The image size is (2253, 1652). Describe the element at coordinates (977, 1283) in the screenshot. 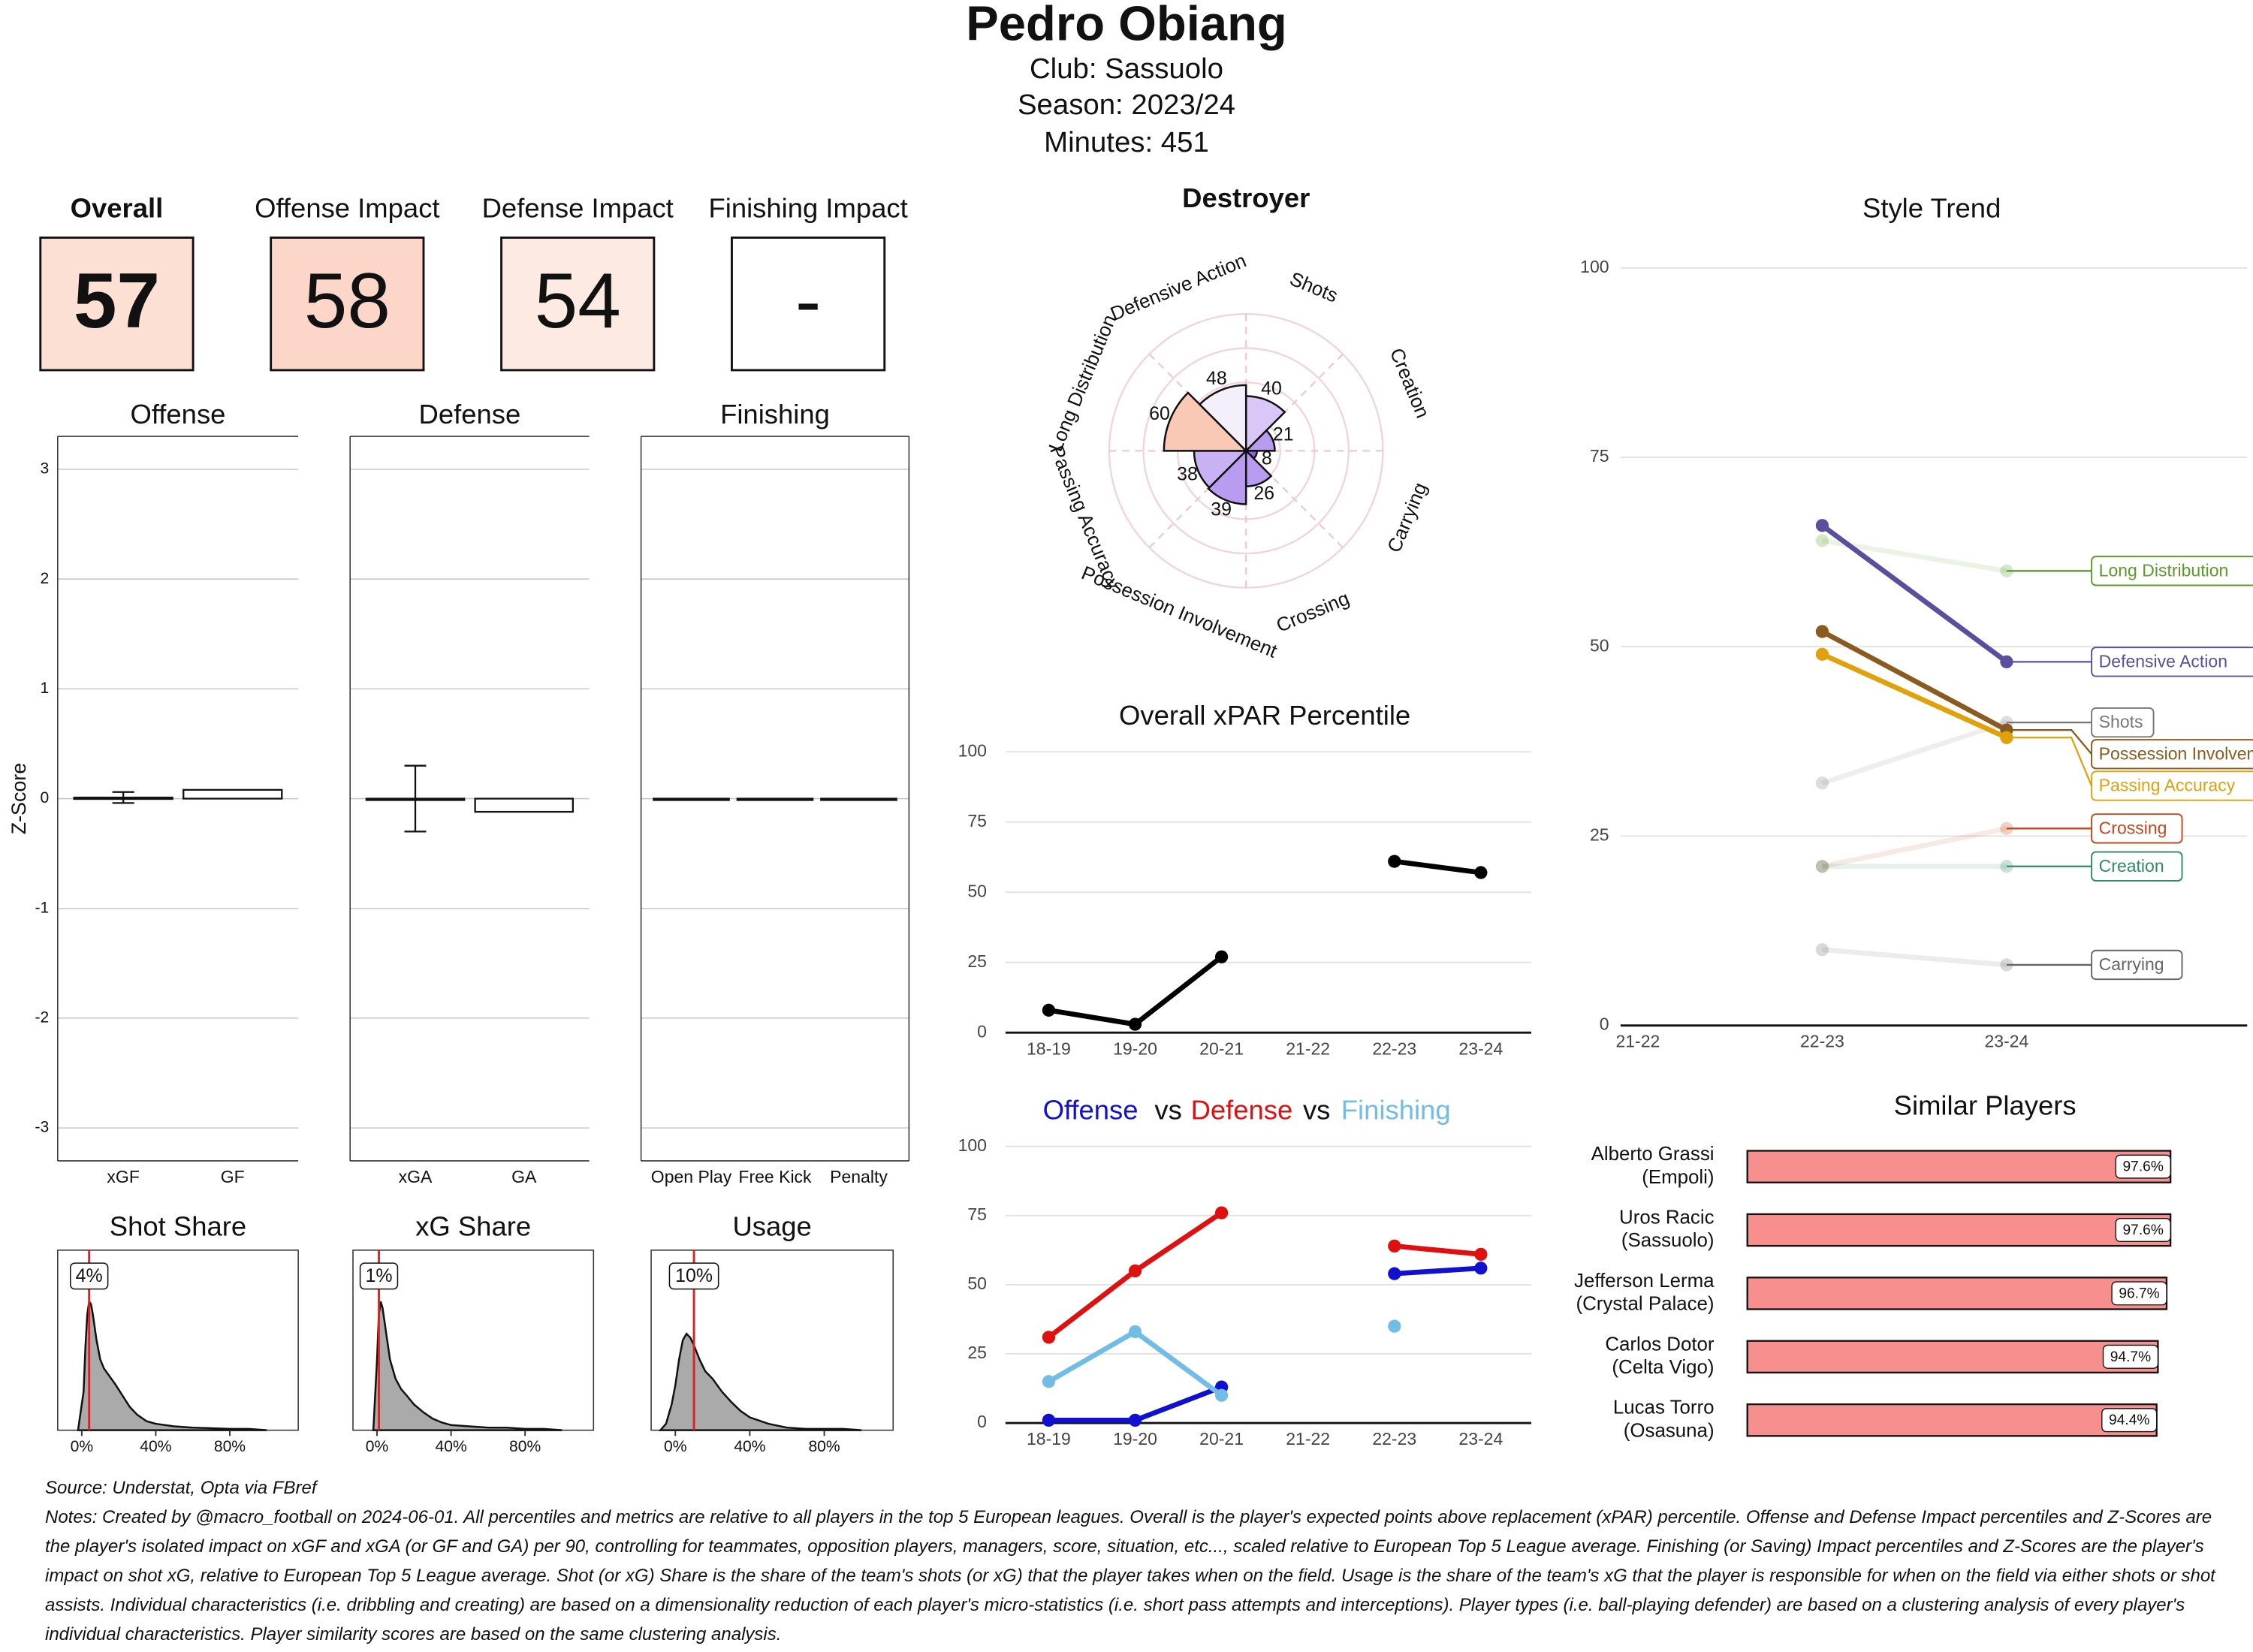

I see `y-tick-label: 50` at that location.